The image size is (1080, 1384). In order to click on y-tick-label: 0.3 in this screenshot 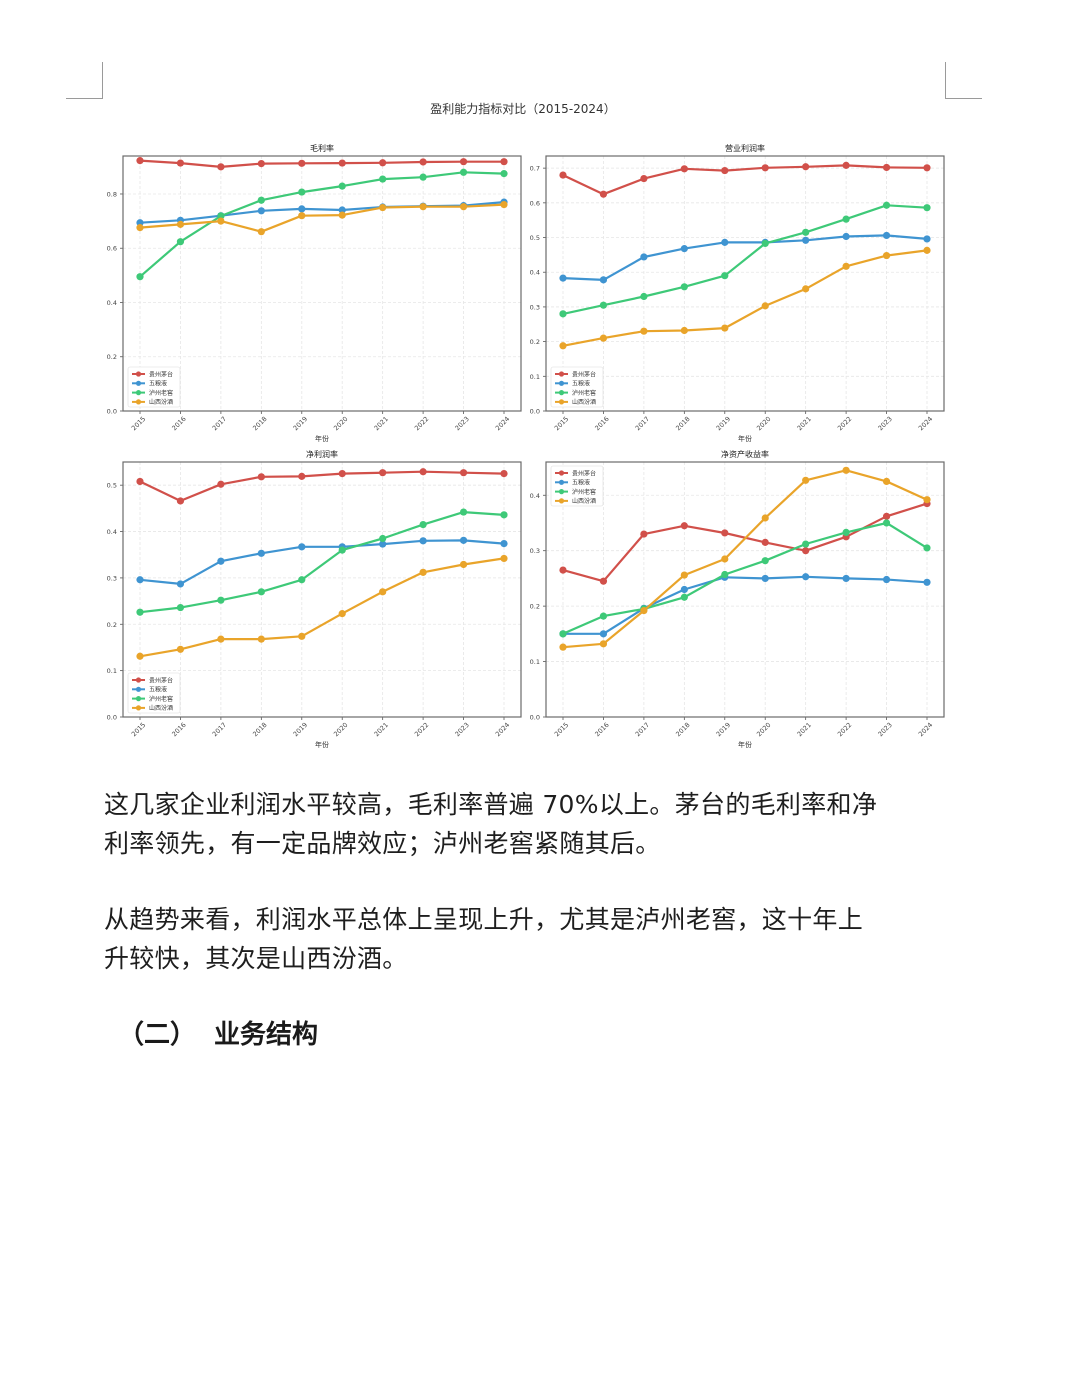, I will do `click(112, 578)`.